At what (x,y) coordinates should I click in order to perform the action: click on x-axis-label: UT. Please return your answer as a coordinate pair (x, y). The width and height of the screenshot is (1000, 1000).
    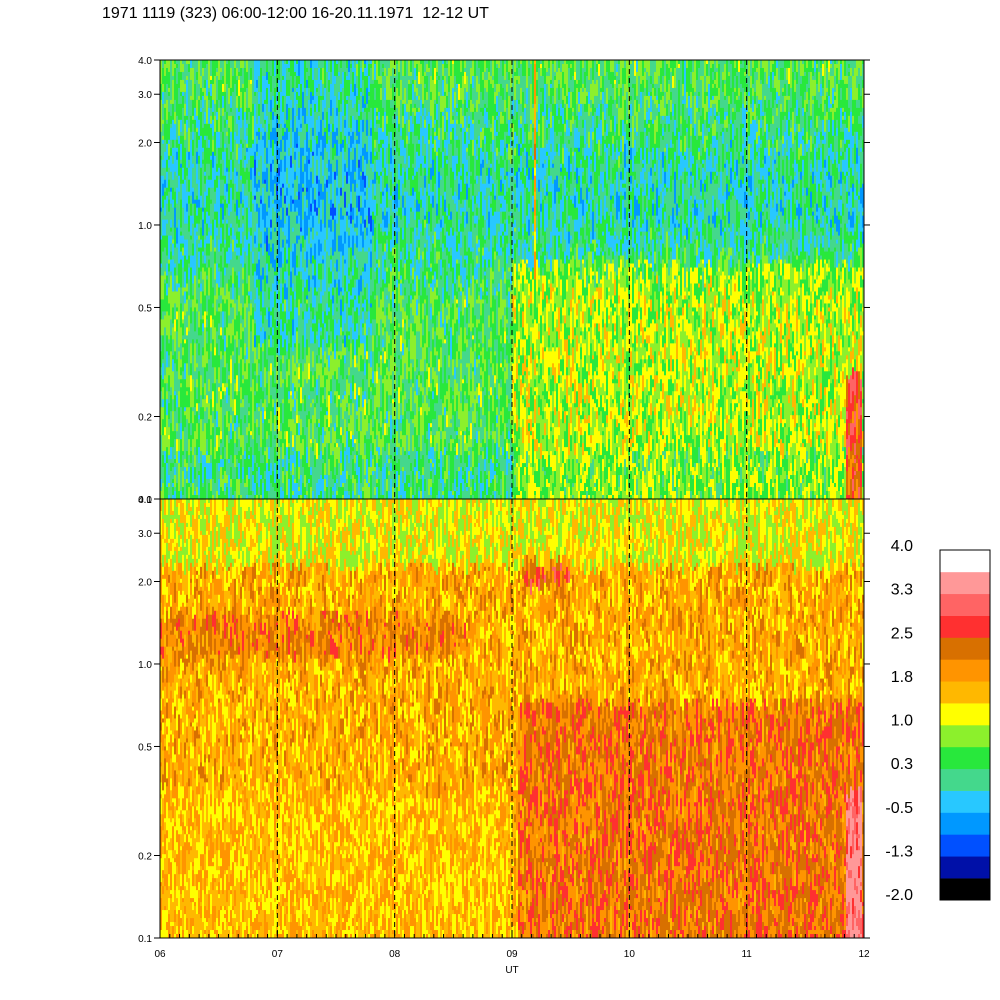
    Looking at the image, I should click on (511, 970).